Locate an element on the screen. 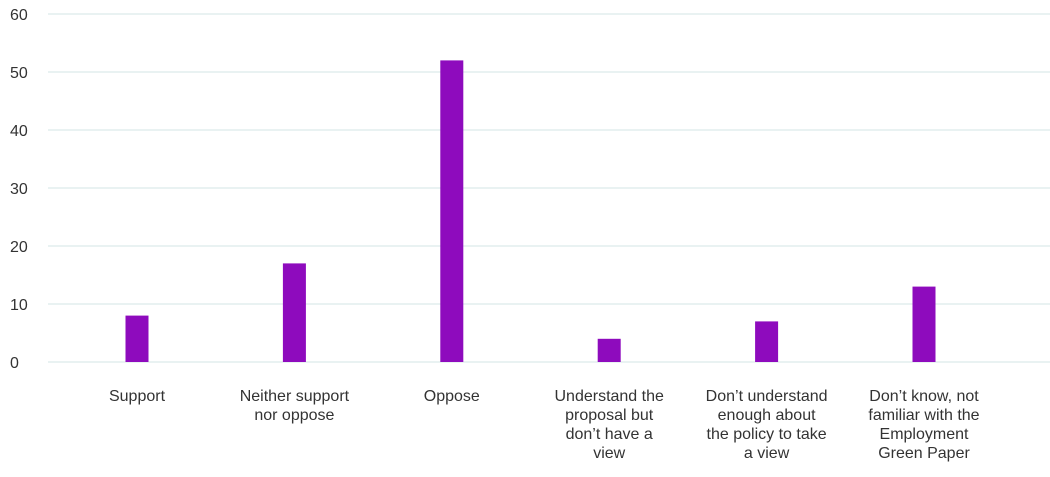 This screenshot has height=477, width=1050. x-category-label-line: familiar with the is located at coordinates (923, 415).